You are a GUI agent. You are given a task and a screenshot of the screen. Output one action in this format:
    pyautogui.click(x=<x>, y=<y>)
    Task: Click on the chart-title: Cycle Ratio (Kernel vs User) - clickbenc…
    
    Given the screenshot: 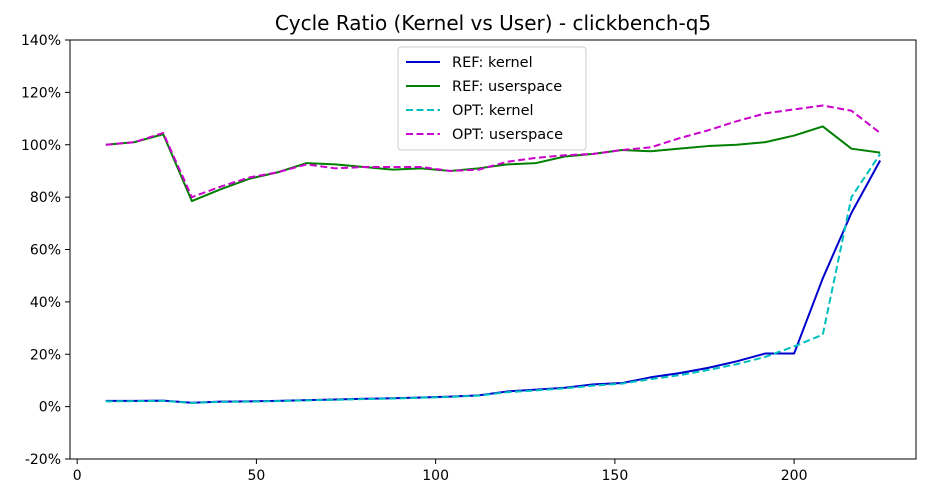 What is the action you would take?
    pyautogui.click(x=493, y=23)
    